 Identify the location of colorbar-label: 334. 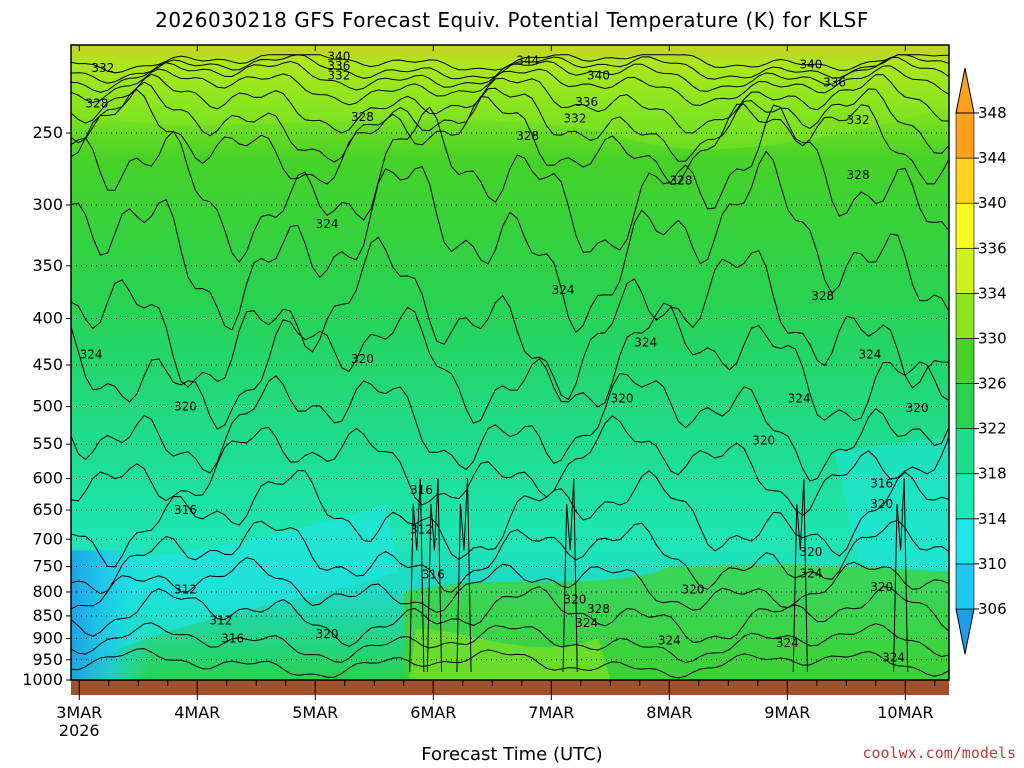
(992, 293).